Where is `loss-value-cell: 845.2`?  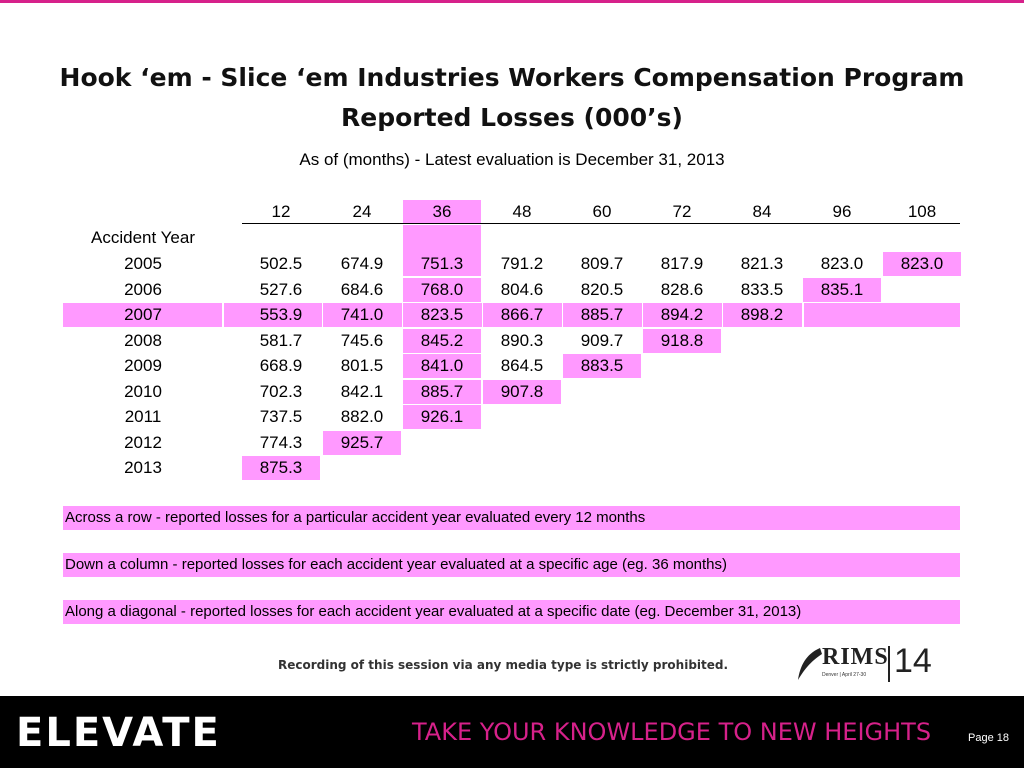
loss-value-cell: 845.2 is located at coordinates (442, 340).